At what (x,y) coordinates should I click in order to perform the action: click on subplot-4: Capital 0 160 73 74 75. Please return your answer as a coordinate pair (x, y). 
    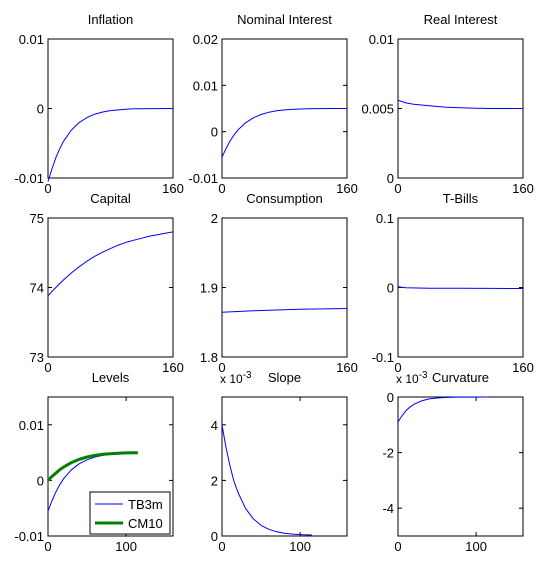
    Looking at the image, I should click on (107, 283).